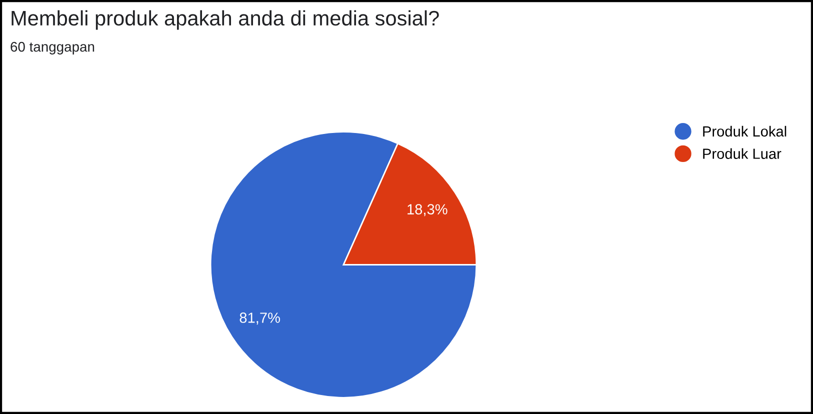  What do you see at coordinates (428, 210) in the screenshot?
I see `data-label: 18,3%` at bounding box center [428, 210].